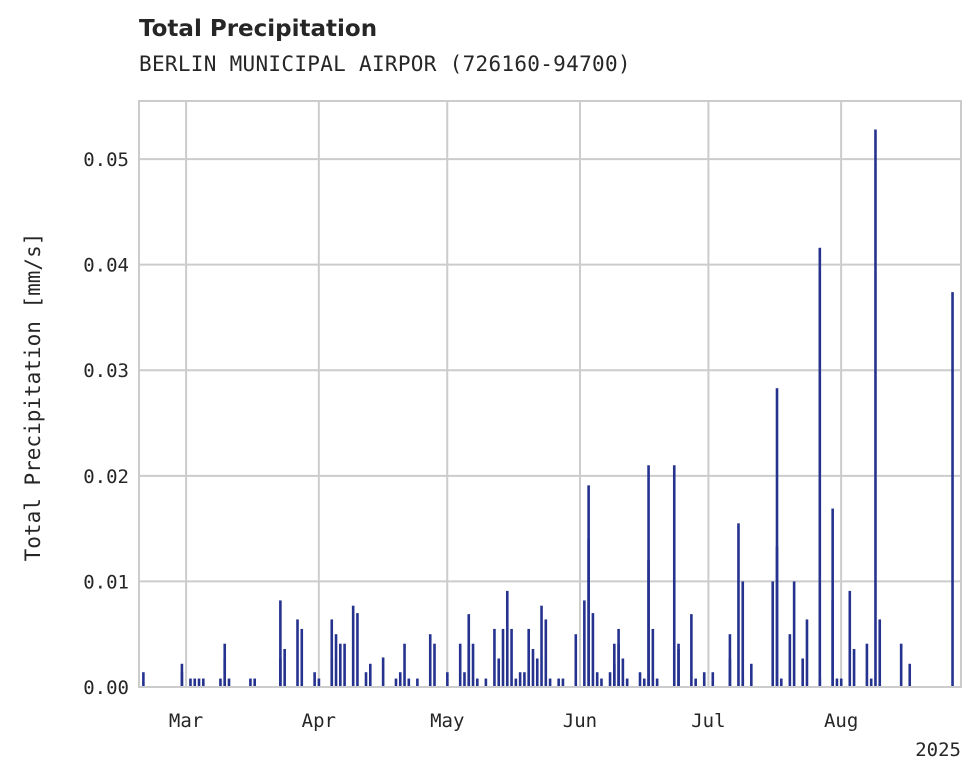 This screenshot has height=783, width=980. Describe the element at coordinates (841, 721) in the screenshot. I see `x-tick-label: Aug` at that location.